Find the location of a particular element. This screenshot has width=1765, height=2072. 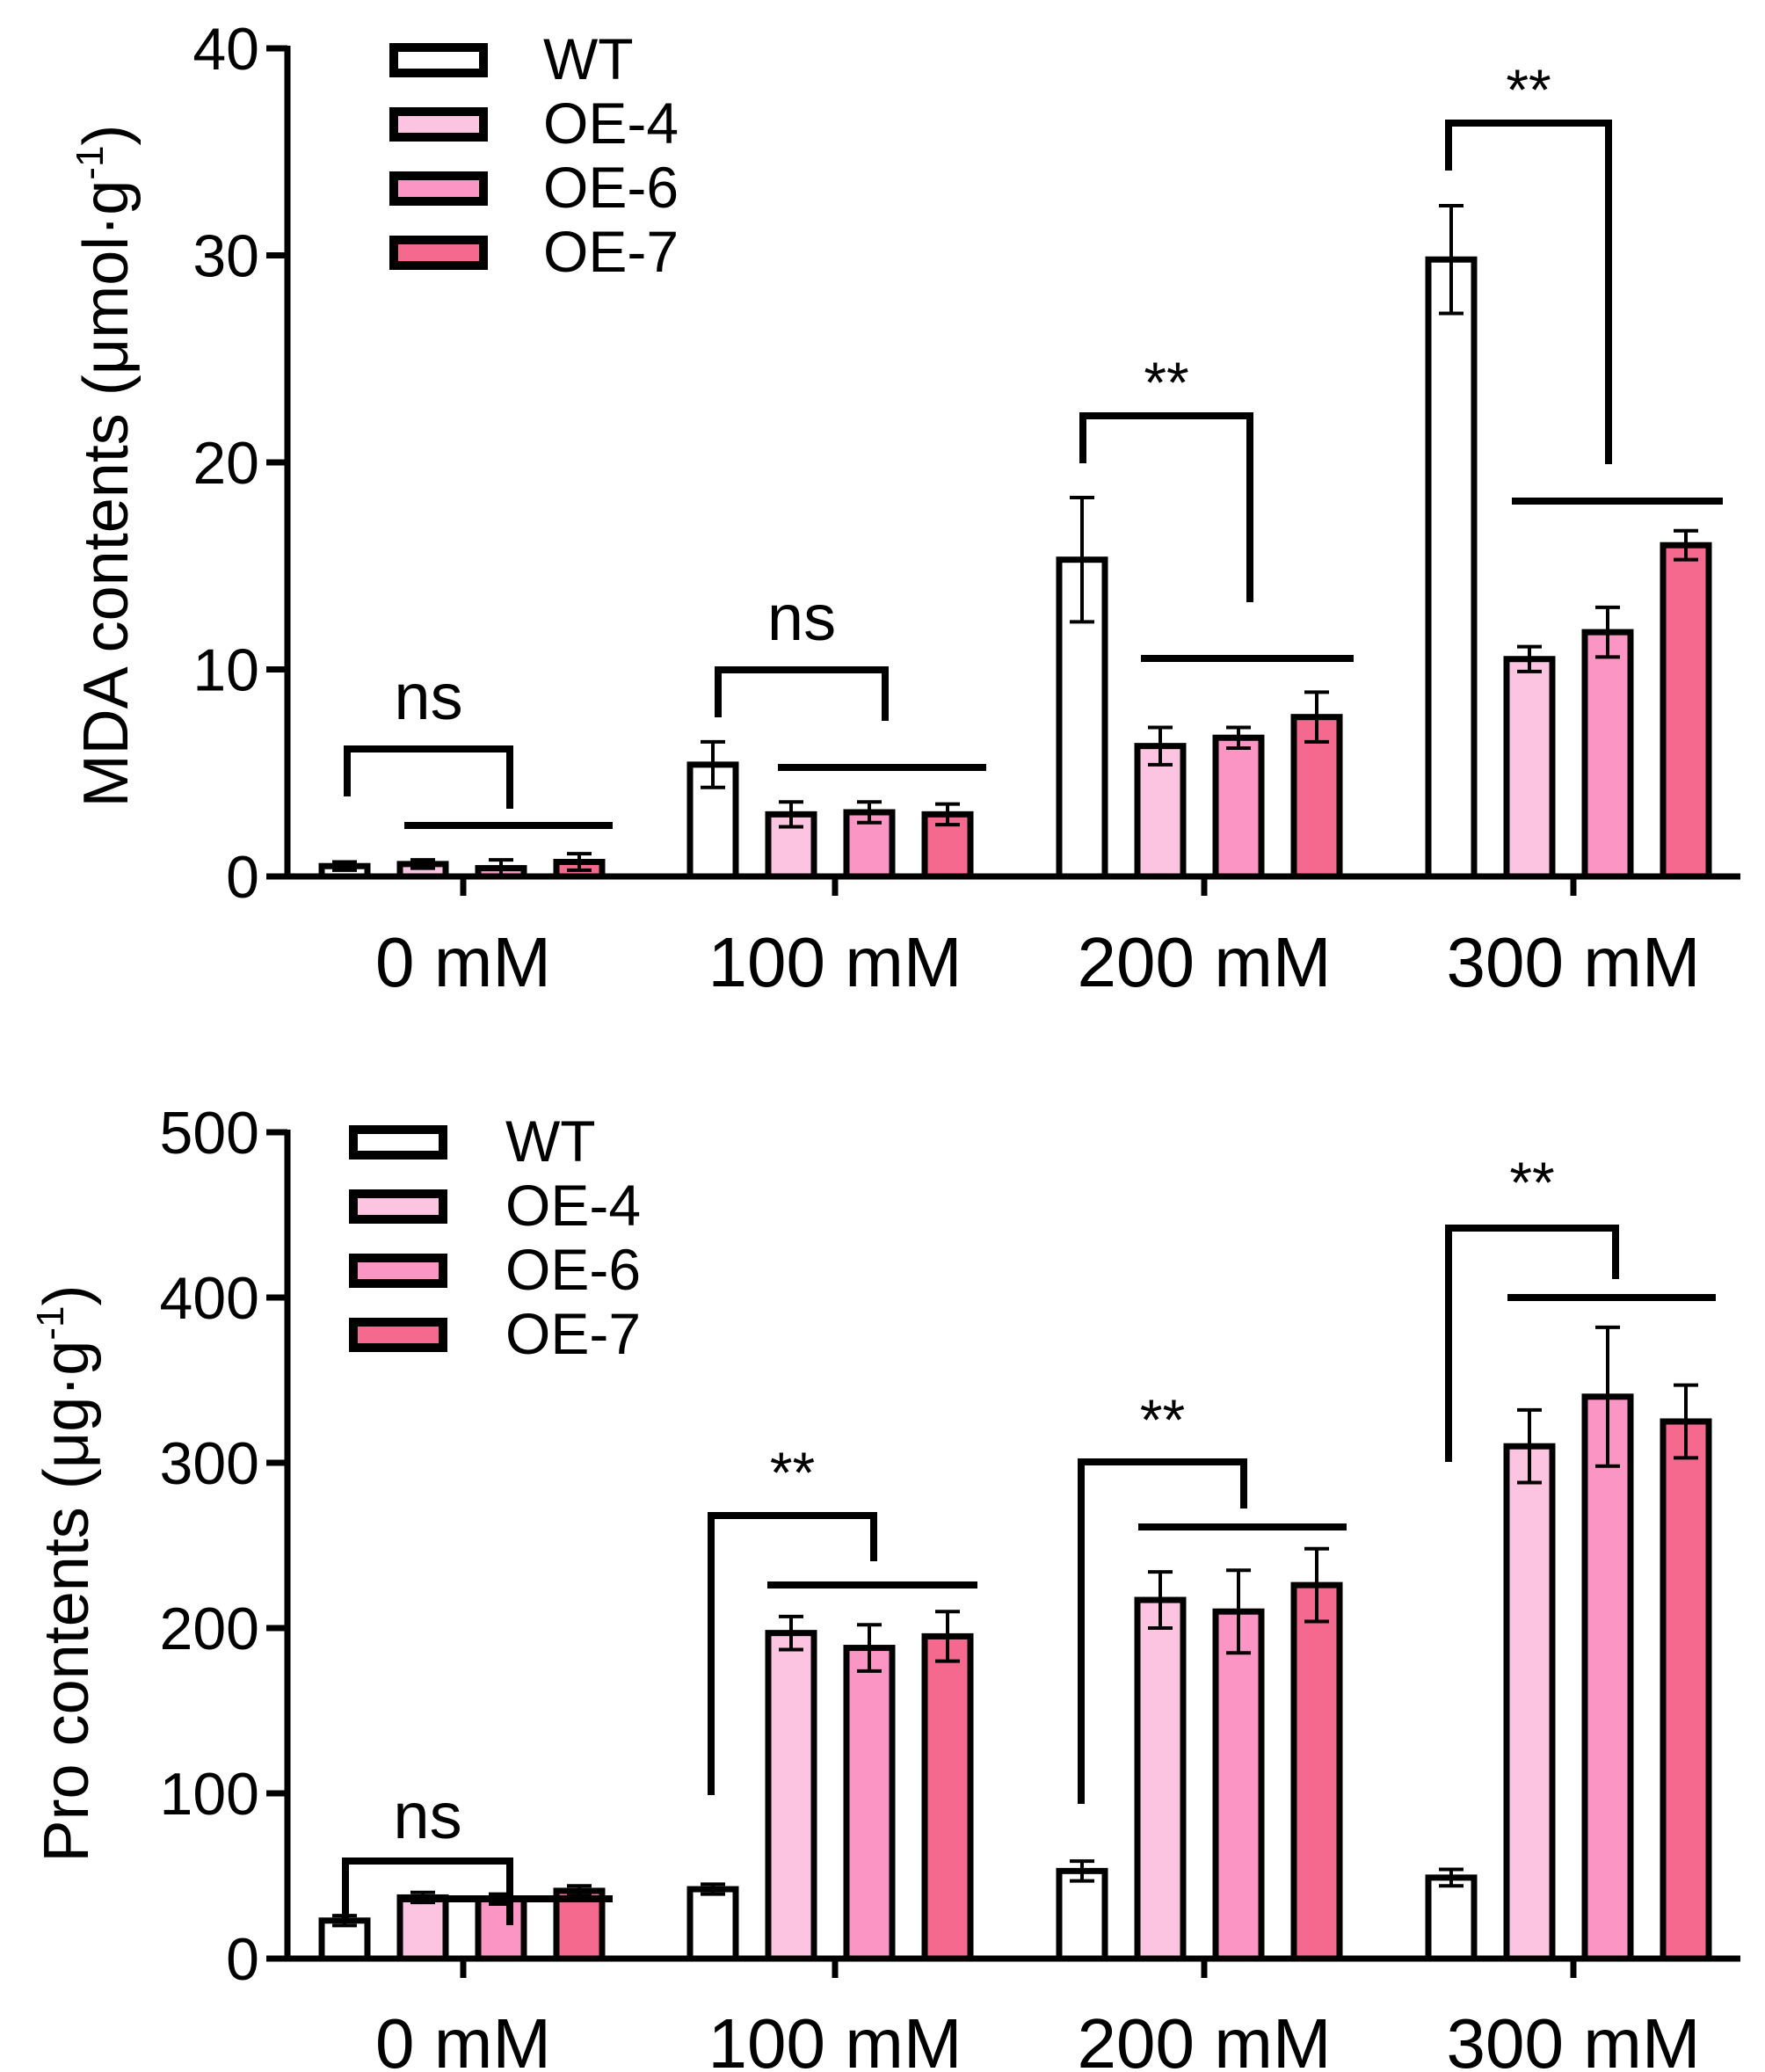

mda-category-label: 200 mM is located at coordinates (1205, 962).